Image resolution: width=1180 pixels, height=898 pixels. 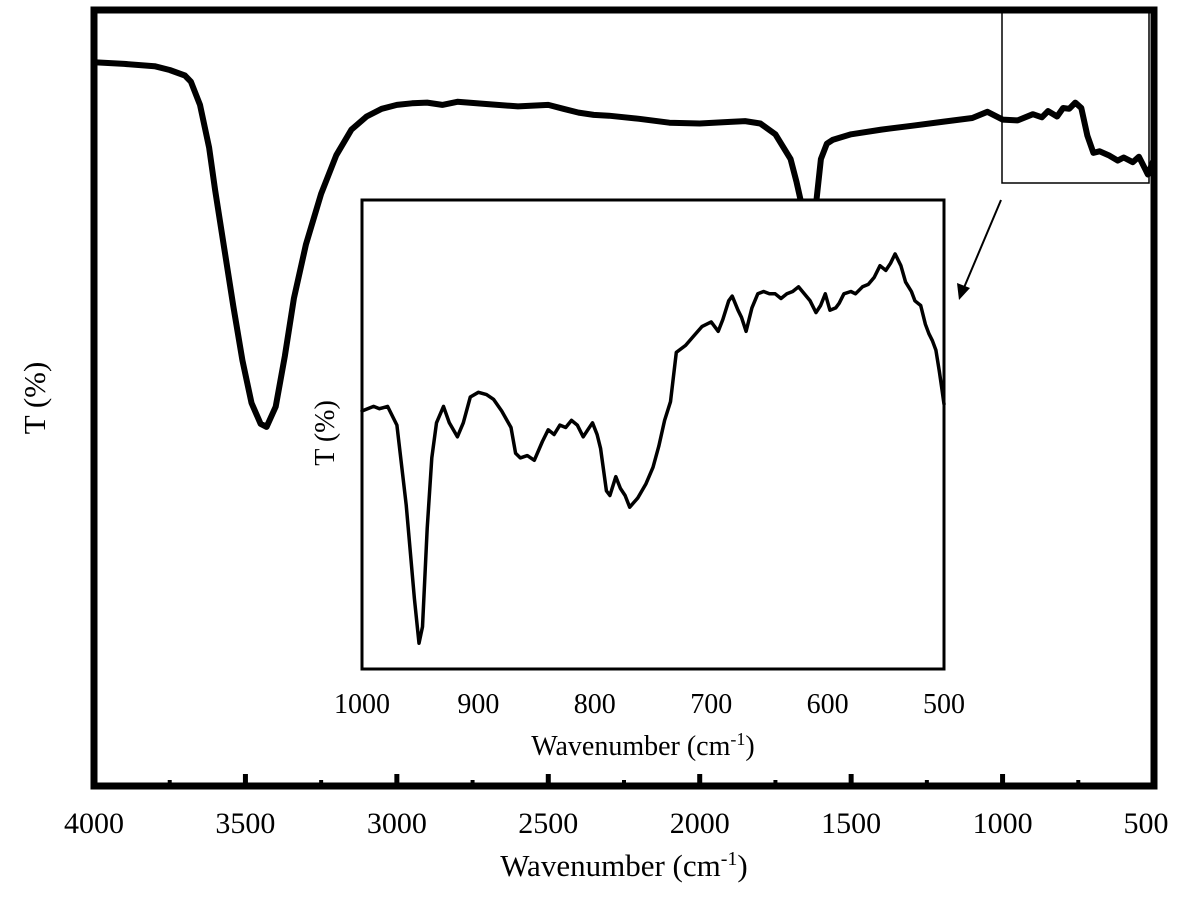 I want to click on main-x-axis-title-sup: -1, so click(x=729, y=859).